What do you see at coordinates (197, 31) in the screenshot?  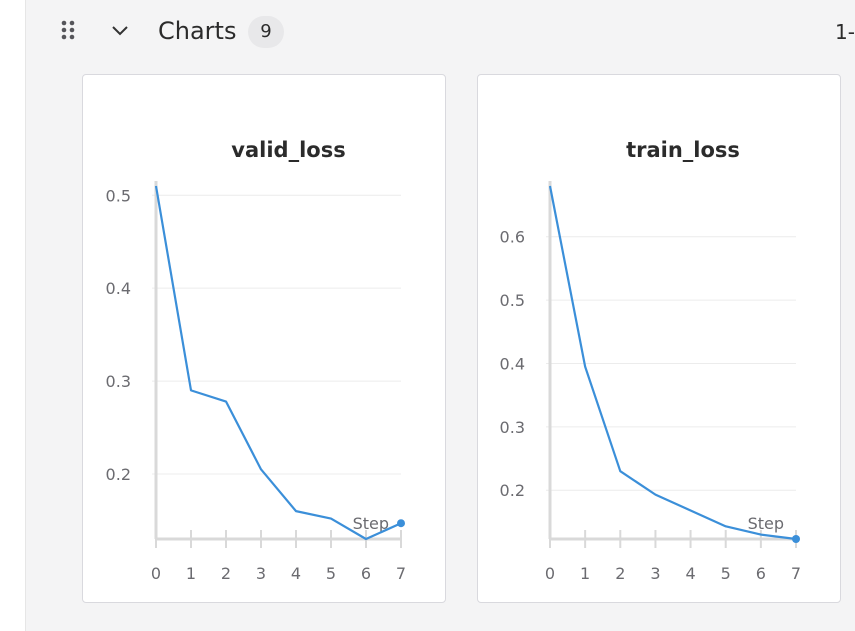 I see `section-title: Charts` at bounding box center [197, 31].